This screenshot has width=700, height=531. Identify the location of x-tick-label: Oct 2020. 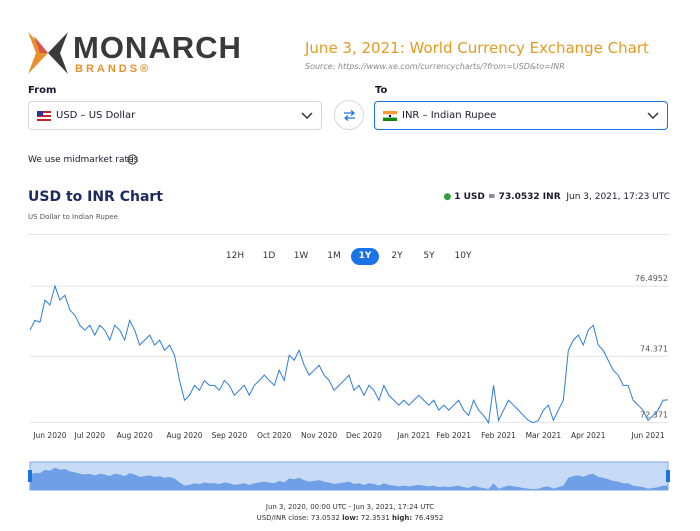
(274, 435).